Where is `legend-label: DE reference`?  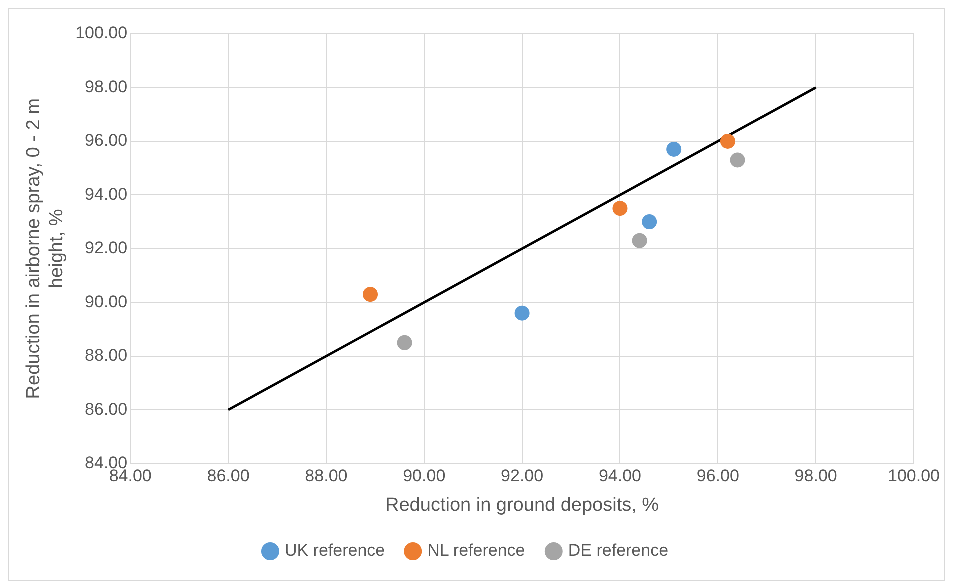
legend-label: DE reference is located at coordinates (618, 550).